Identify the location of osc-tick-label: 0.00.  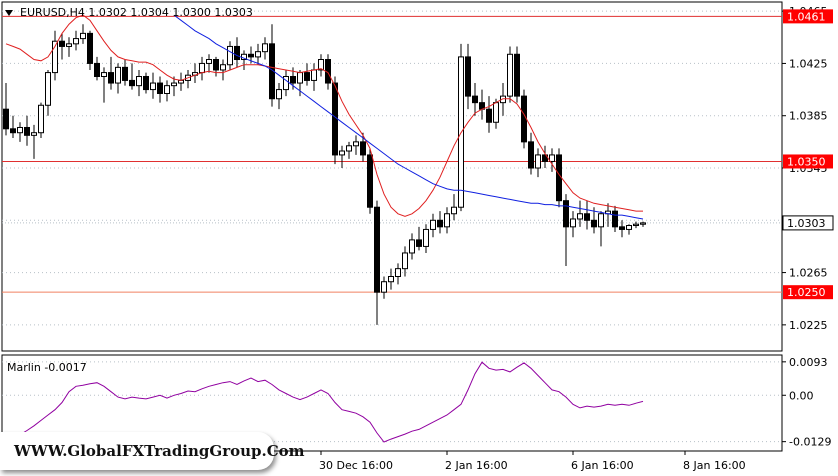
(801, 395).